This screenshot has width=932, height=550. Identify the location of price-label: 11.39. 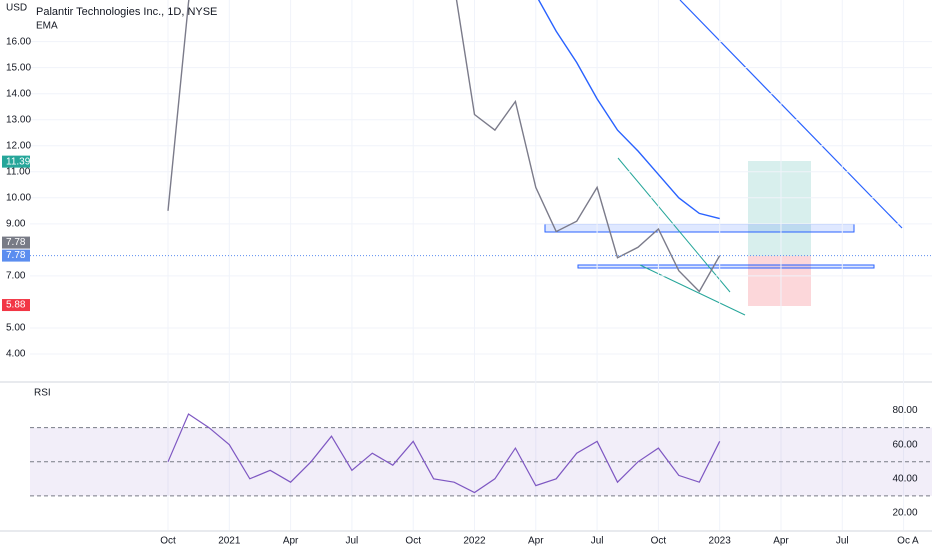
(18, 161).